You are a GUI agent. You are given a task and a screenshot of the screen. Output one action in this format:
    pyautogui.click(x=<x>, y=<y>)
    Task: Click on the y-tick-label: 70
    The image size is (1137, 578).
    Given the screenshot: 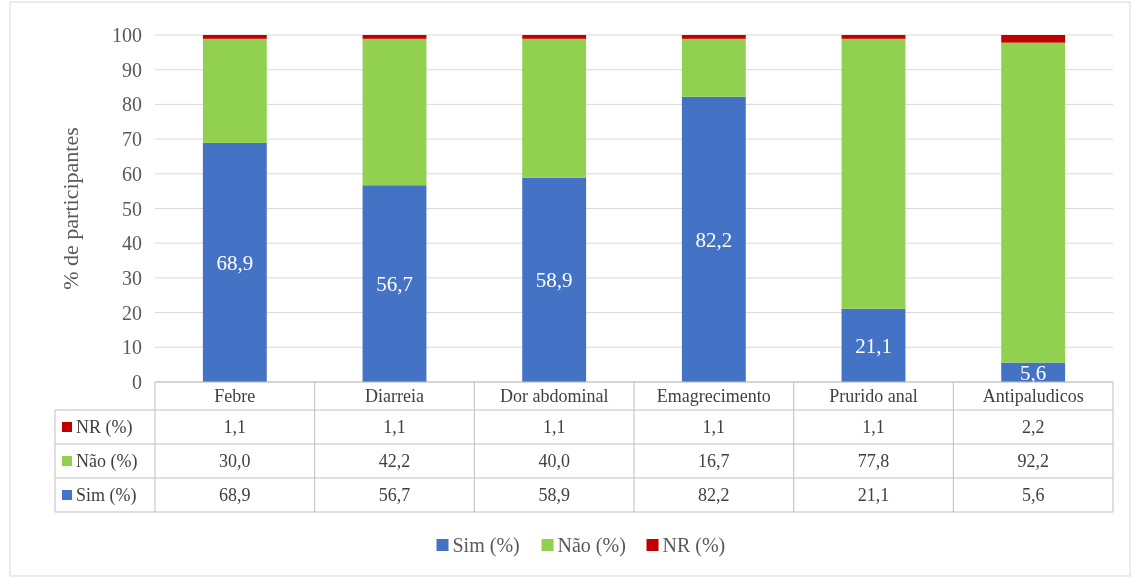 What is the action you would take?
    pyautogui.click(x=132, y=139)
    